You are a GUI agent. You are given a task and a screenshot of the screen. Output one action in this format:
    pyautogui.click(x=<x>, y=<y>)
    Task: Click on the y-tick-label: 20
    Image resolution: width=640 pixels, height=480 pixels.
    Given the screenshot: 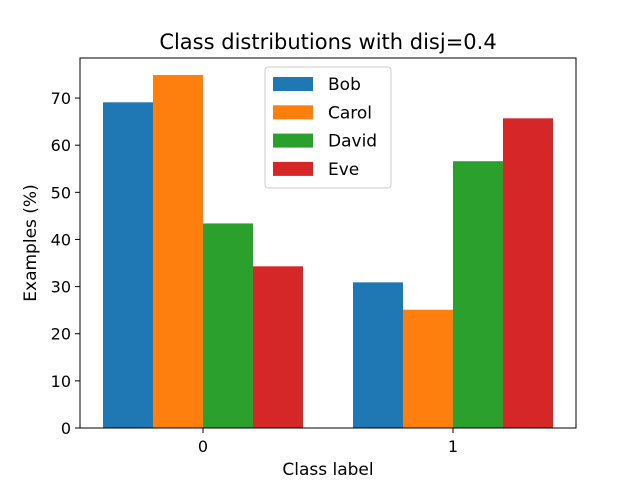 What is the action you would take?
    pyautogui.click(x=61, y=334)
    